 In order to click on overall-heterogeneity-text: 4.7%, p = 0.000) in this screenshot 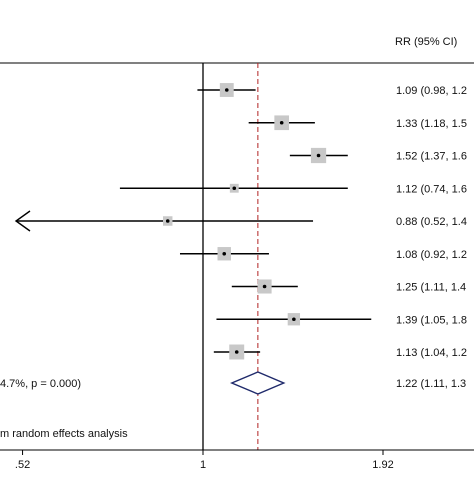, I will do `click(40, 384)`.